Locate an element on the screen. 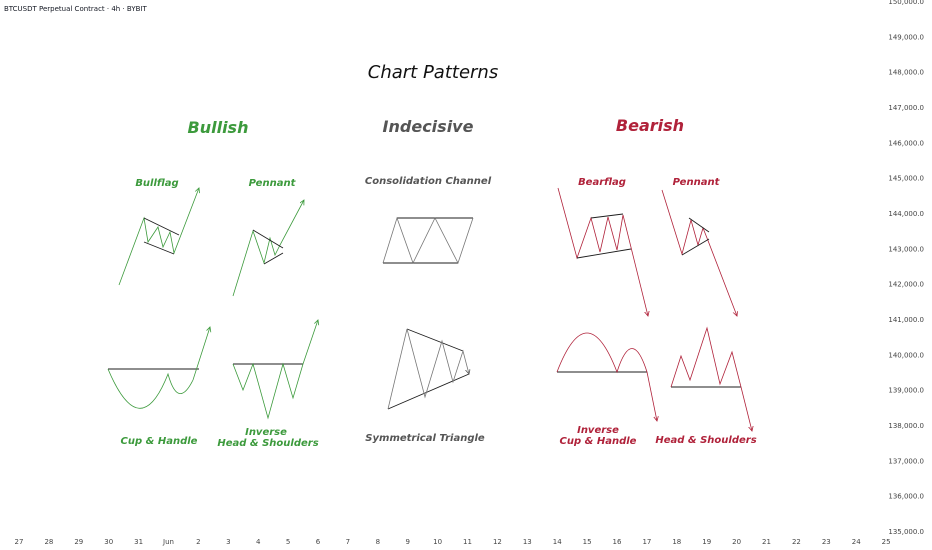  bullflag-upper-line is located at coordinates (161, 226).